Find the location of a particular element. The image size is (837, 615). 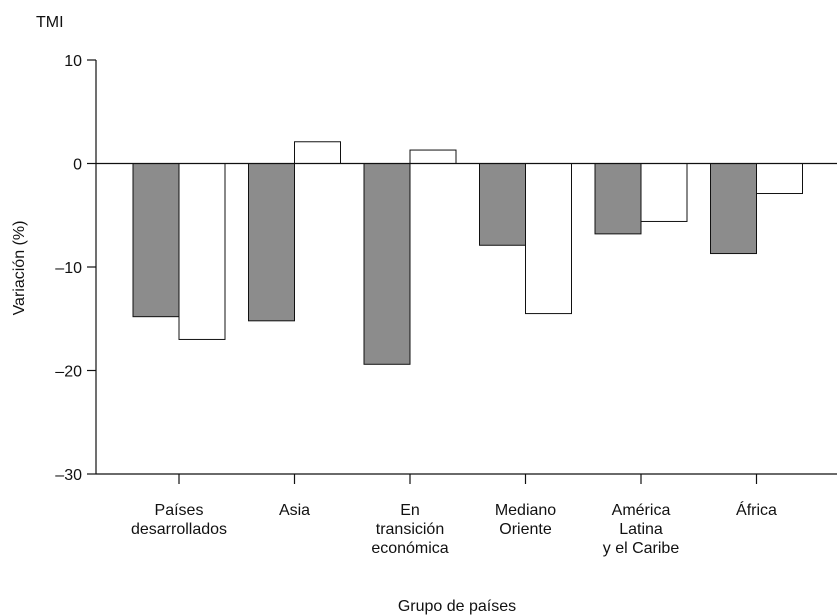

category-label-line: Mediano is located at coordinates (525, 510).